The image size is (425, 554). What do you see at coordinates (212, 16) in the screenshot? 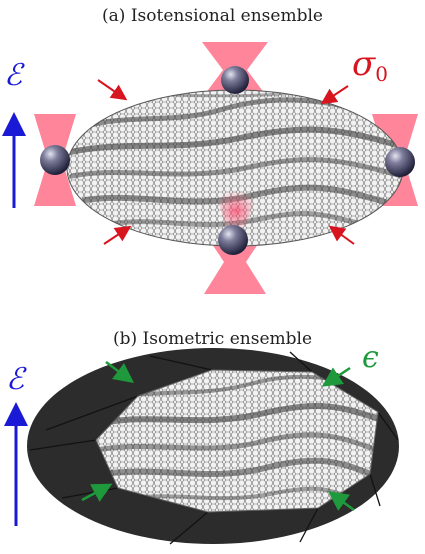
I see `panel-a-title: (a) Isotensional ensemble` at bounding box center [212, 16].